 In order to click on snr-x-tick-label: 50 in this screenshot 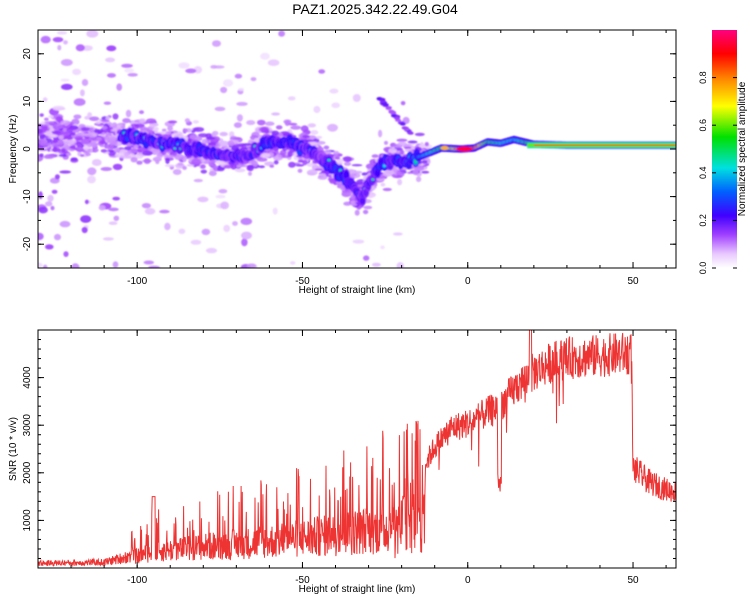, I will do `click(633, 580)`.